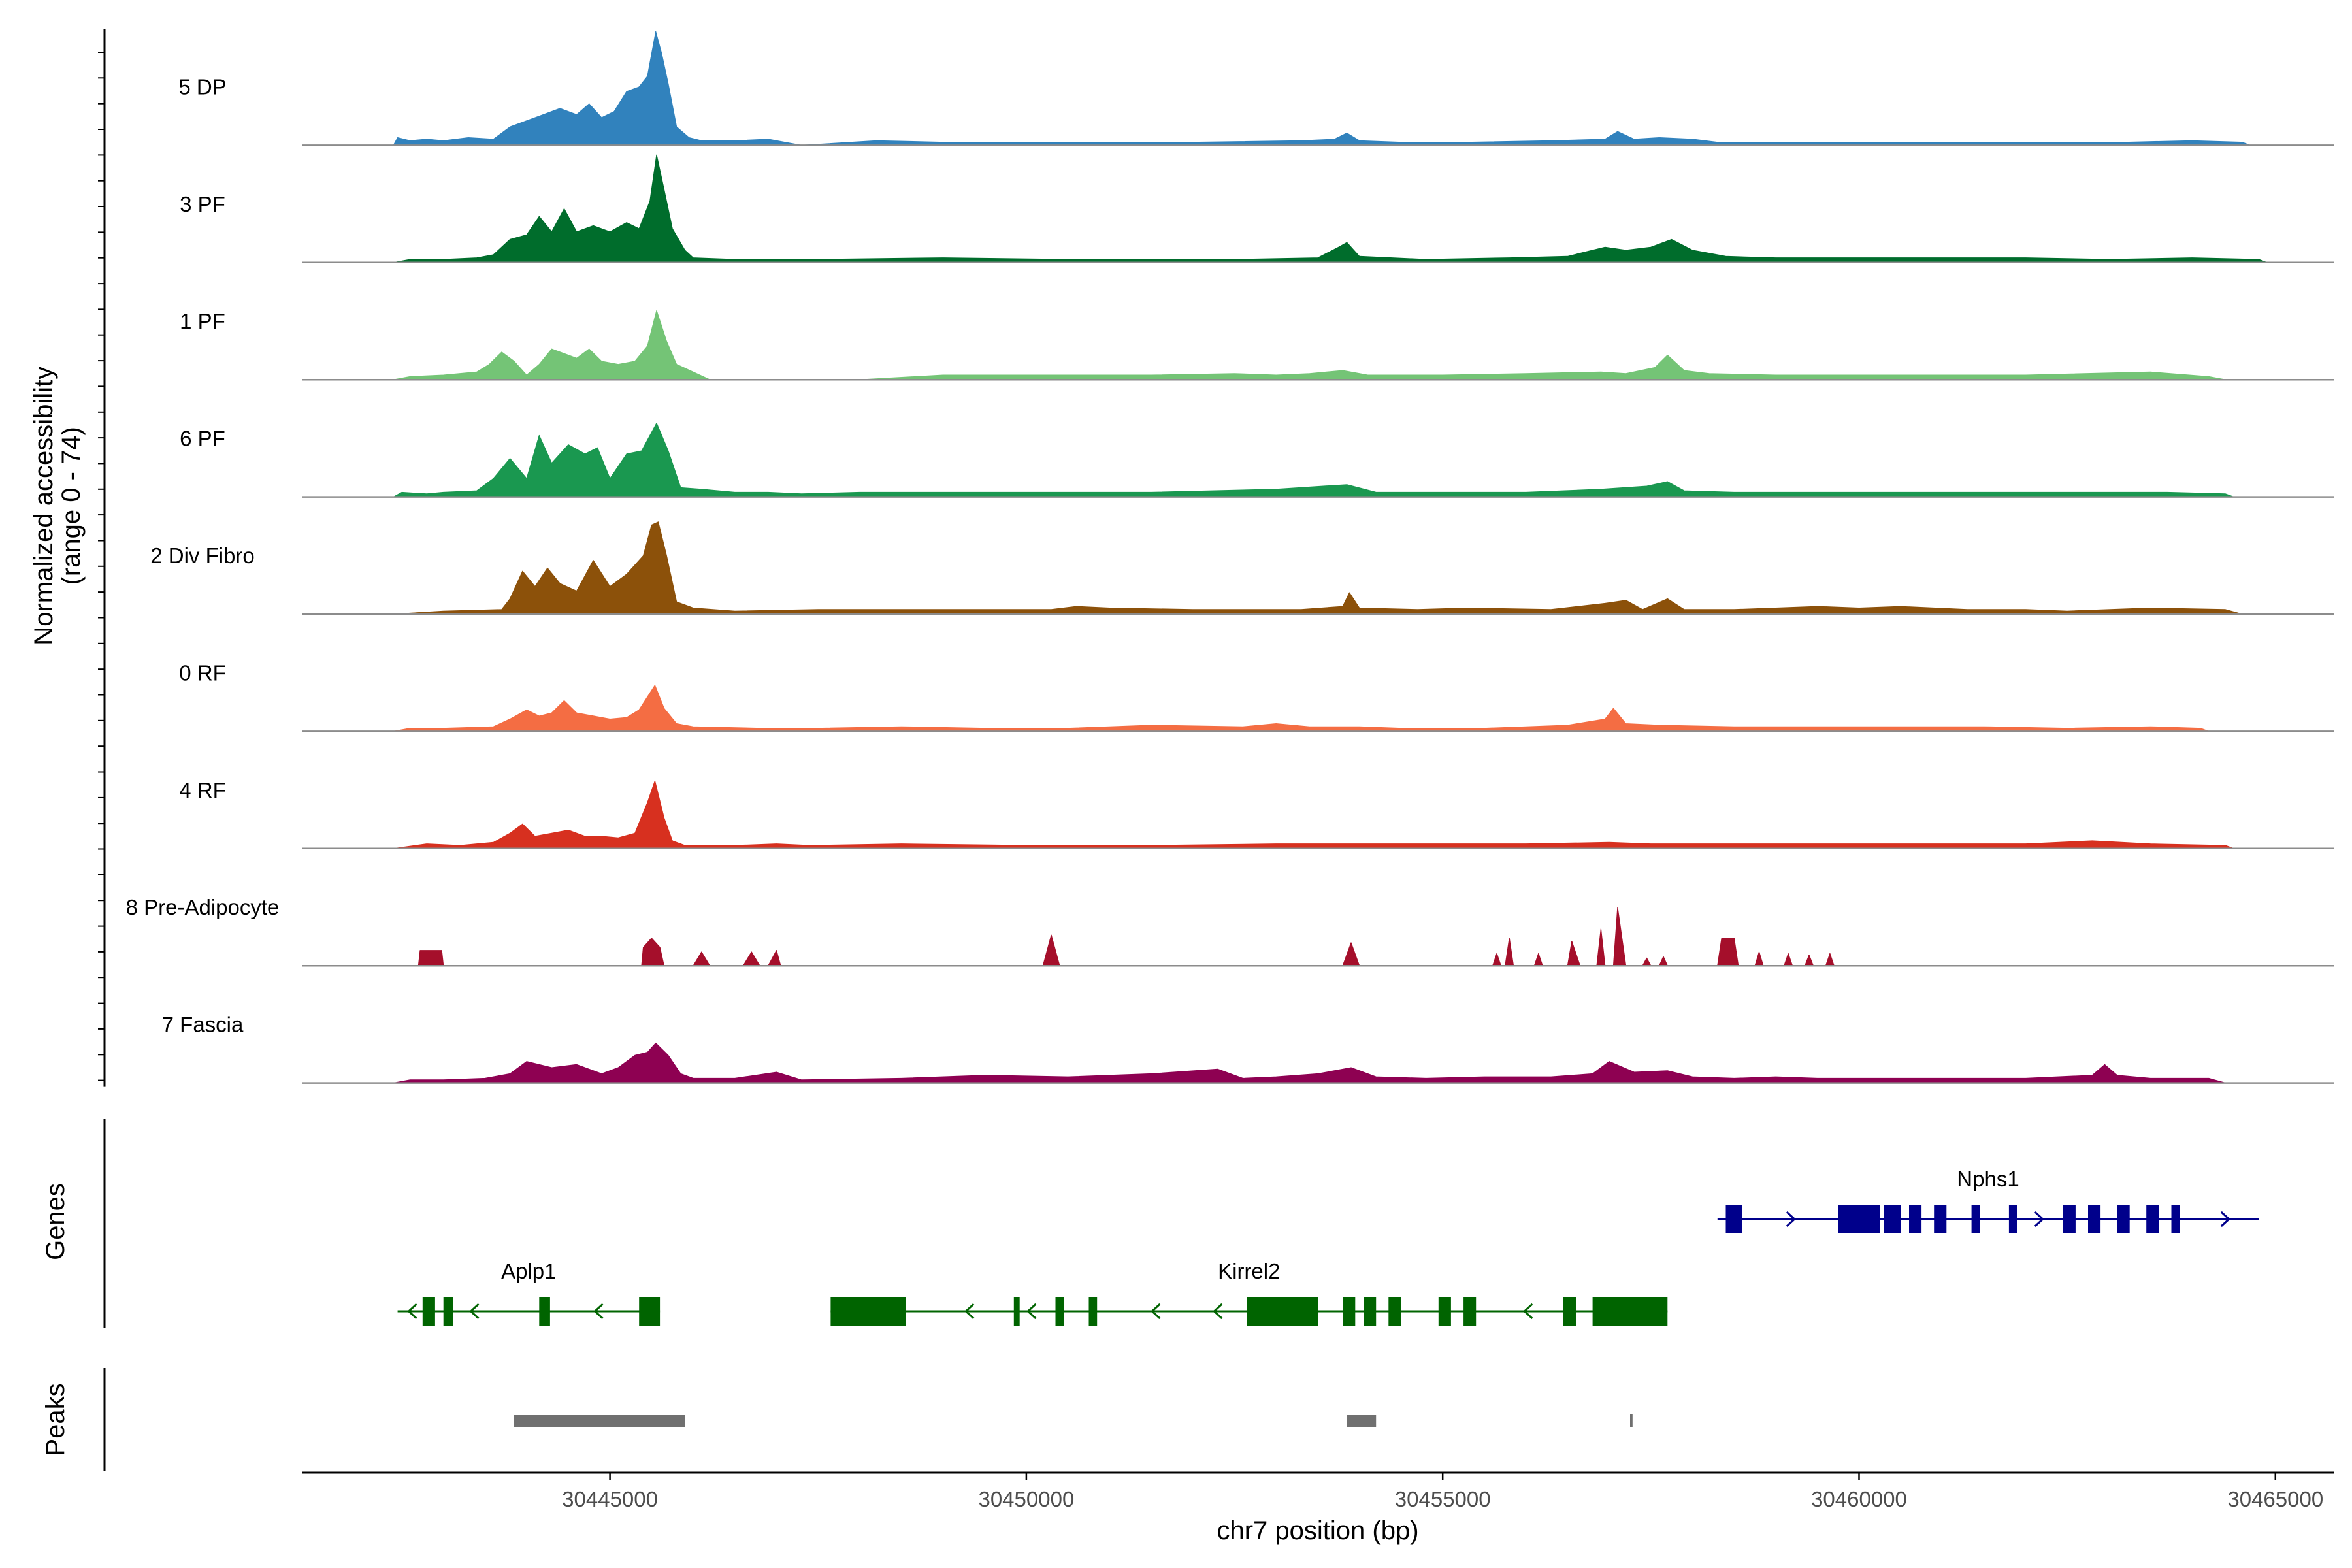 Image resolution: width=2352 pixels, height=1568 pixels. I want to click on track-label-8-pre-adipocyte: 8 Pre-Adipocyte, so click(203, 907).